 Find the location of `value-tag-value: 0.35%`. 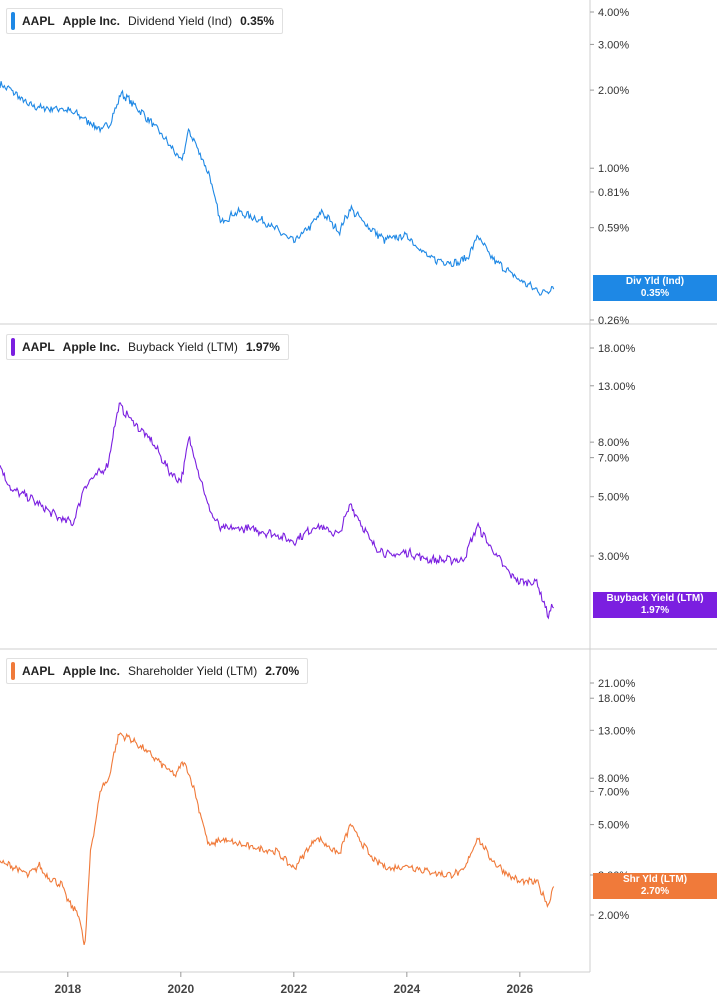

value-tag-value: 0.35% is located at coordinates (655, 293).